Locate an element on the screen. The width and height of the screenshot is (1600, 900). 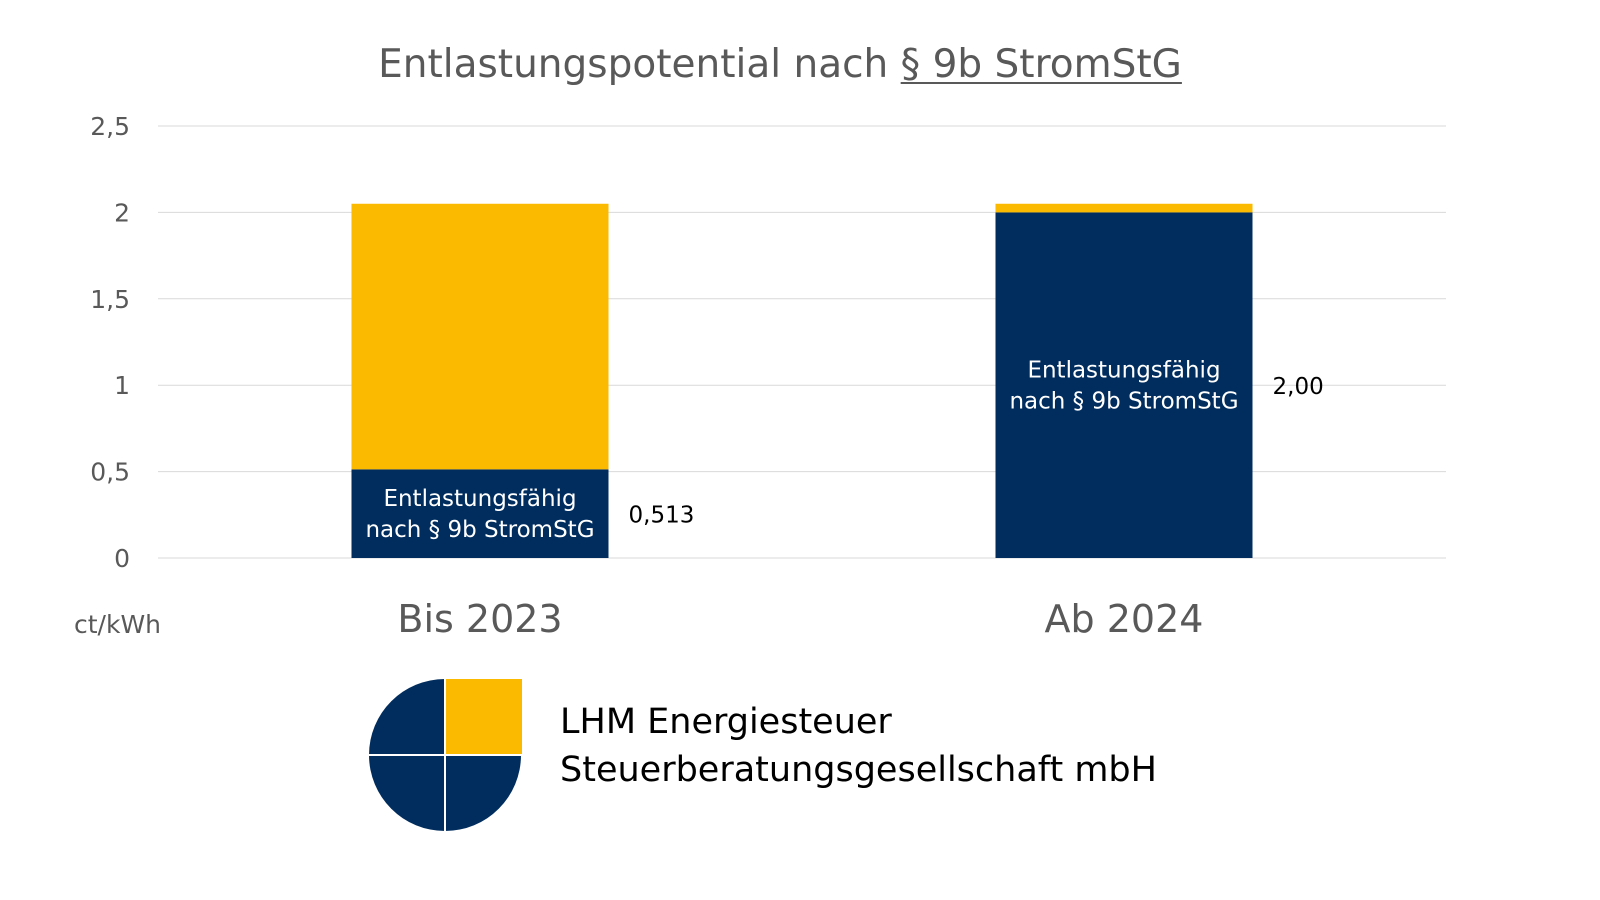
company-name-line2: Steuerberatungsgesellschaft mbH is located at coordinates (858, 770).